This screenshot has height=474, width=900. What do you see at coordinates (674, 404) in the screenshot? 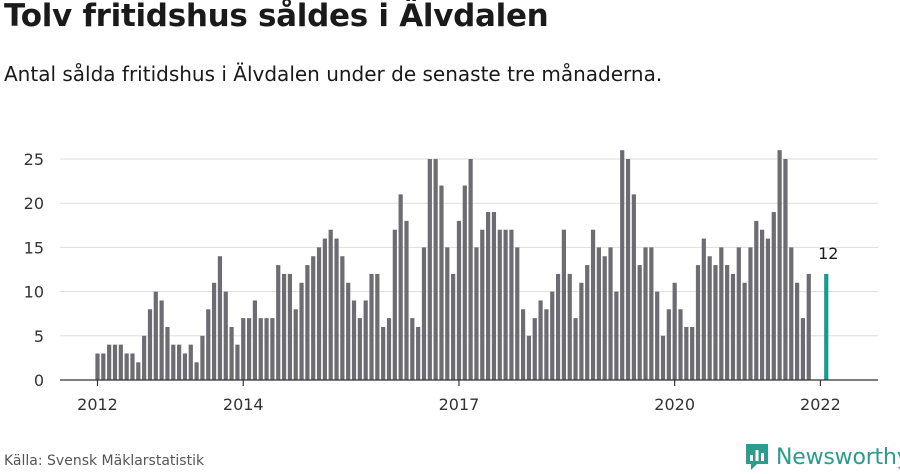
I see `x-tick-label: 2020` at bounding box center [674, 404].